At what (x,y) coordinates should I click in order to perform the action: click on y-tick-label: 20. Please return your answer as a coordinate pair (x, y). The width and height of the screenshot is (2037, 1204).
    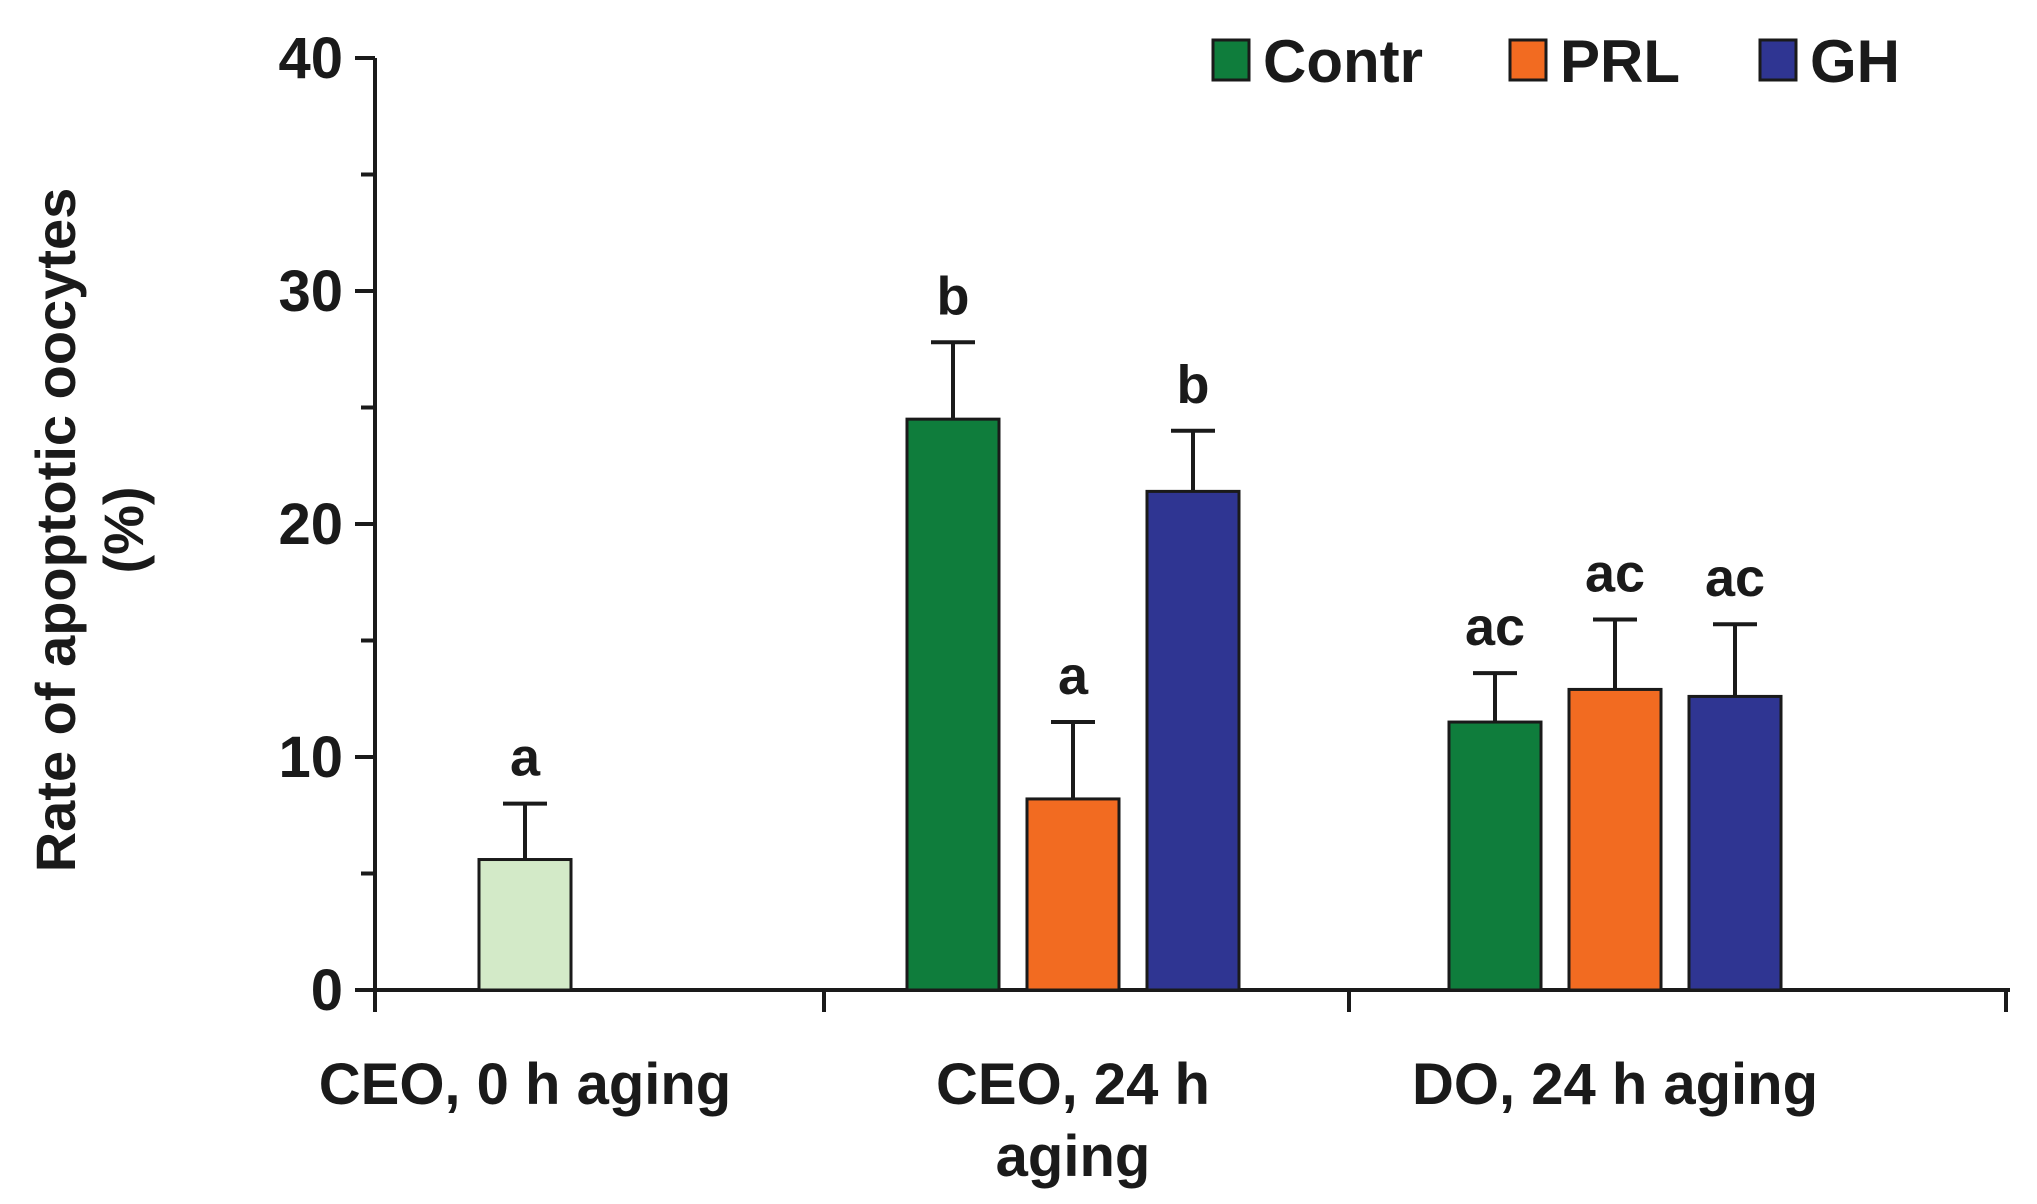
    Looking at the image, I should click on (310, 524).